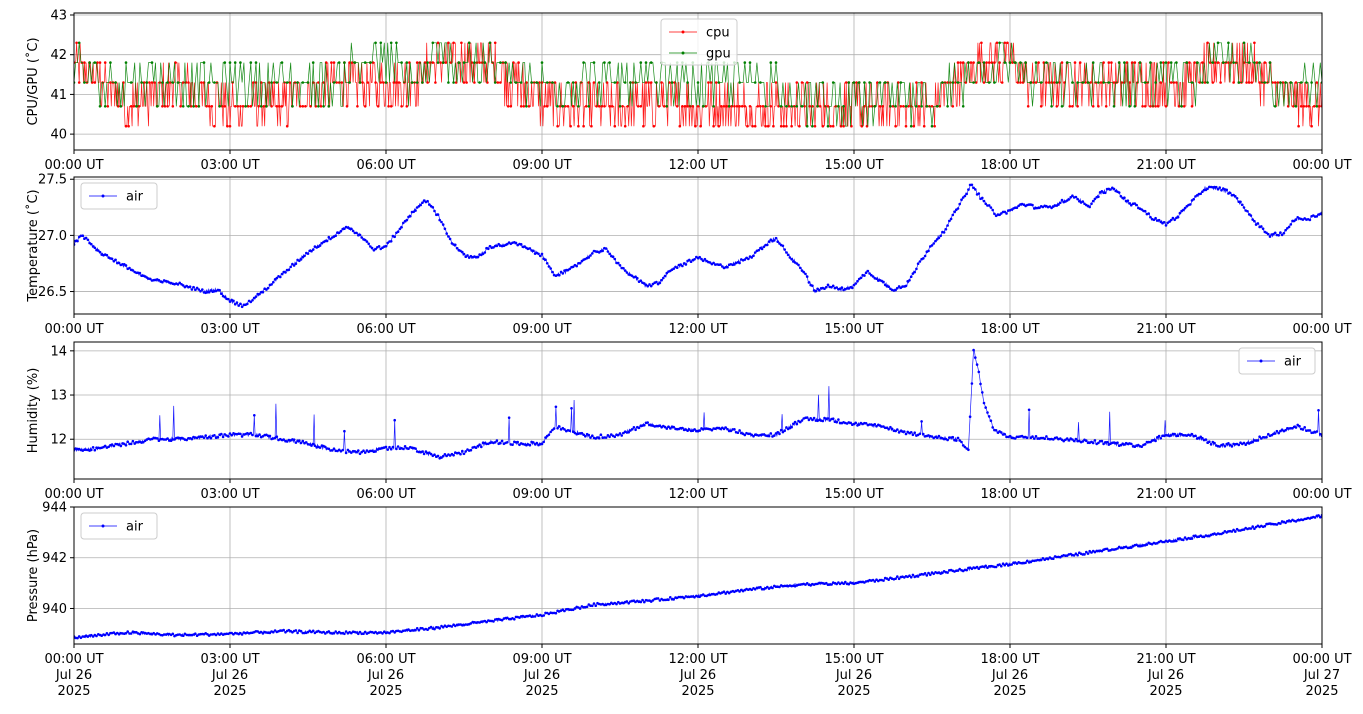  Describe the element at coordinates (541, 659) in the screenshot. I see `x-tick-label: 09:00 UT` at that location.